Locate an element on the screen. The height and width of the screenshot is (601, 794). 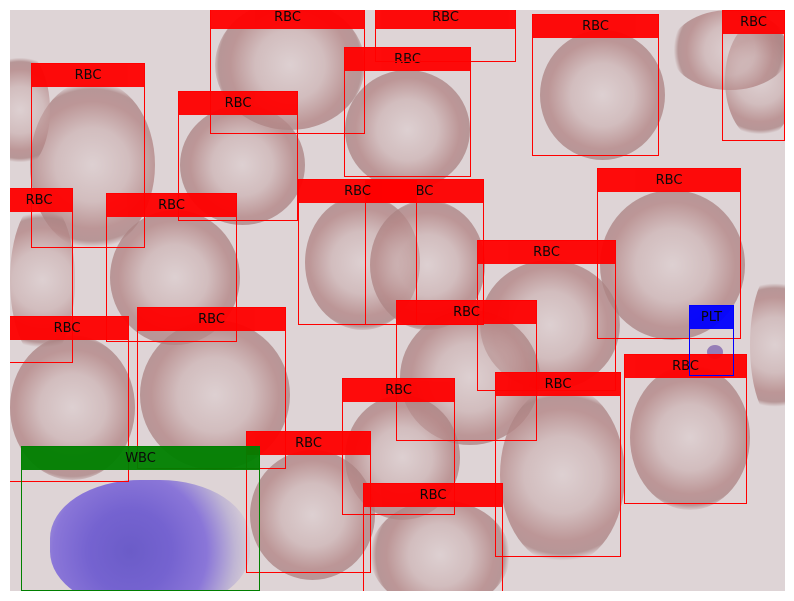
wbc-label: WBC is located at coordinates (140, 458).